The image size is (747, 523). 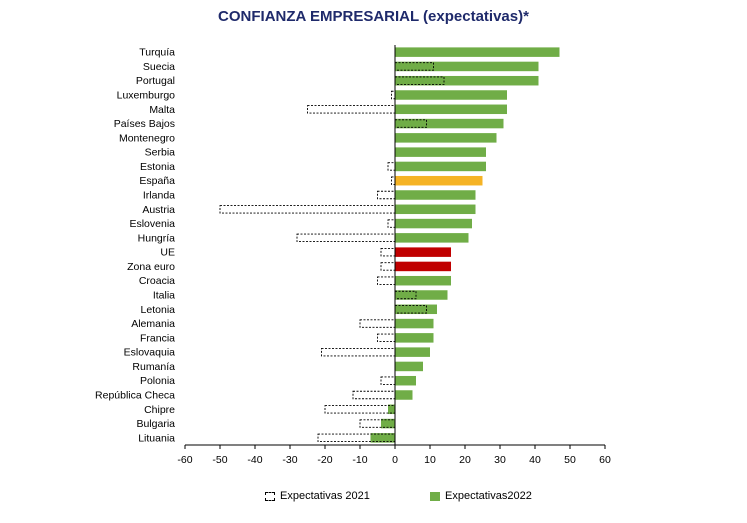 I want to click on bar-2021-republica-checa, so click(x=374, y=395).